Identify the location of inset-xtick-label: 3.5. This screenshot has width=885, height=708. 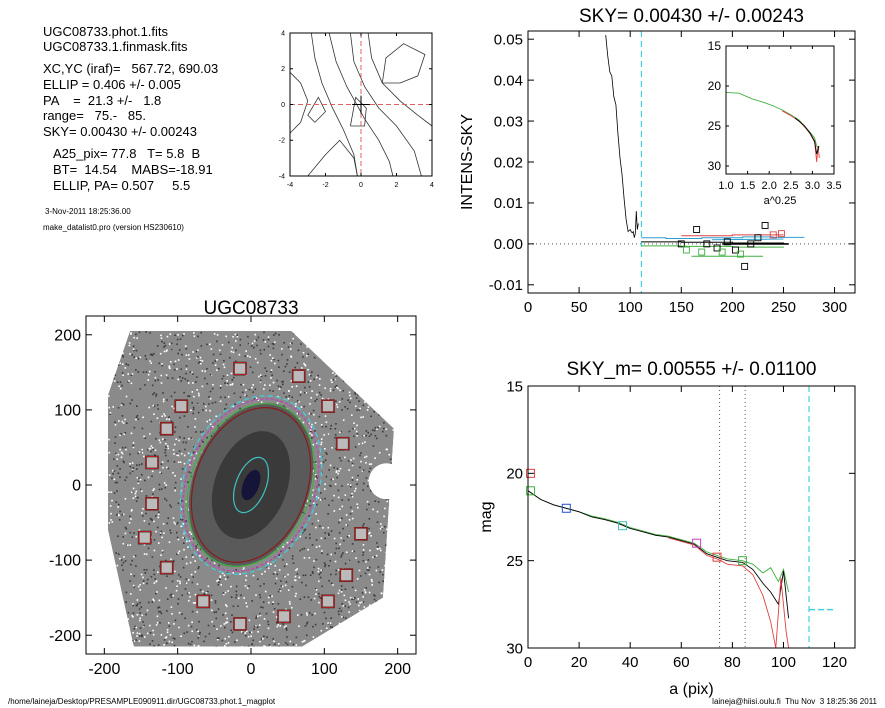
(833, 186).